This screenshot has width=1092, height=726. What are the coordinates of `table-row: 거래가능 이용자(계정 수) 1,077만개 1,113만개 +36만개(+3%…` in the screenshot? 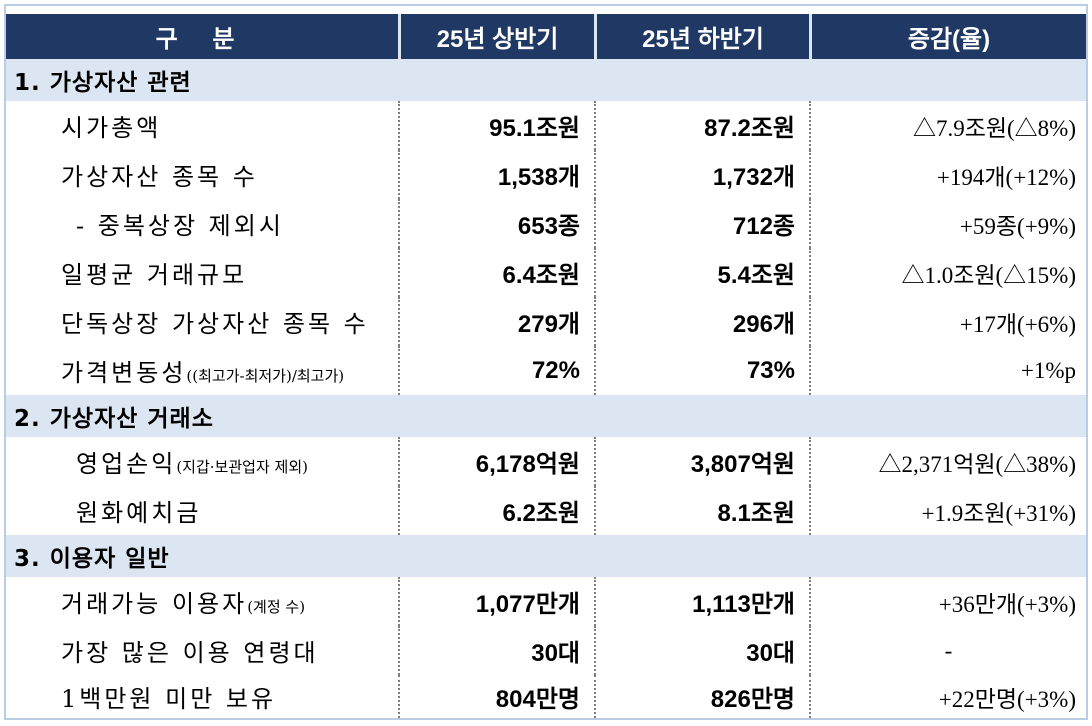 It's located at (546, 601).